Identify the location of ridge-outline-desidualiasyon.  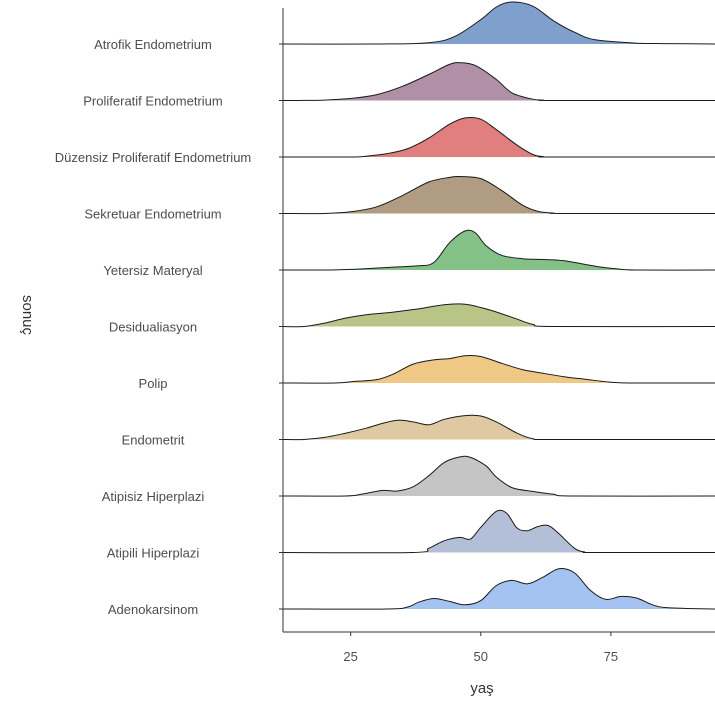
(498, 315).